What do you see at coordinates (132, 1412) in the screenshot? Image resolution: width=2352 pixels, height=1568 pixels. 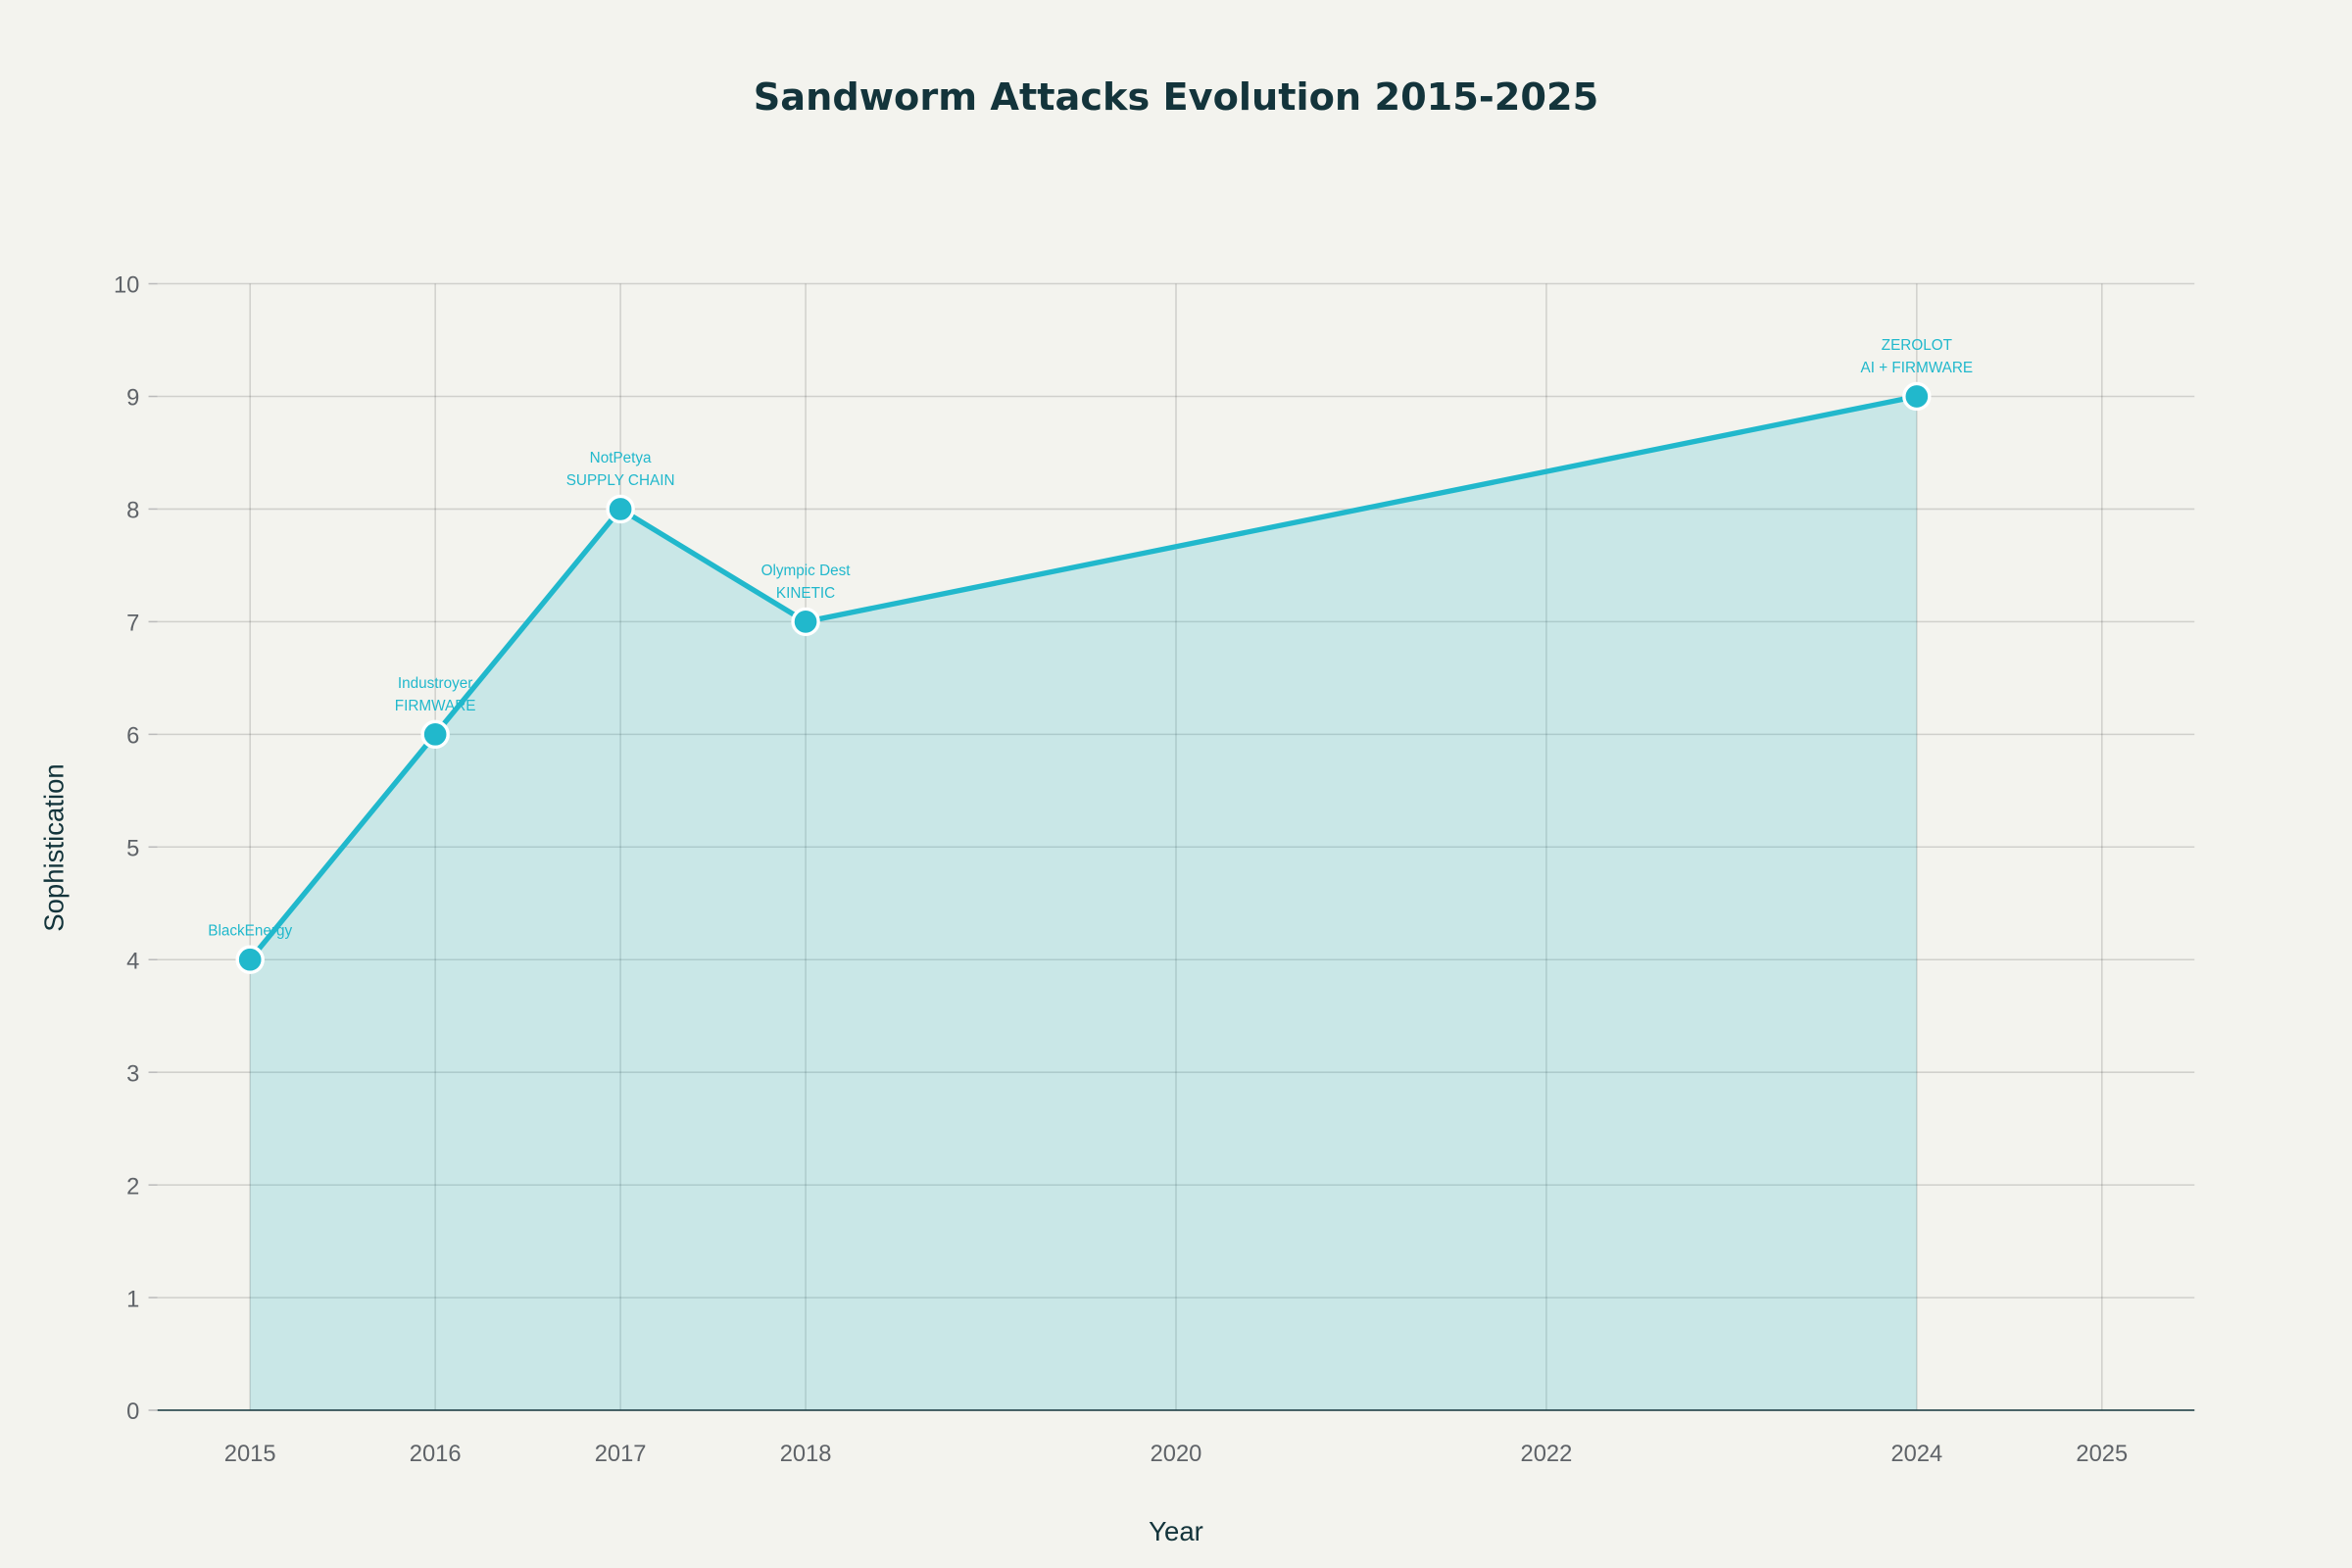 I see `y-tick-label: 0` at bounding box center [132, 1412].